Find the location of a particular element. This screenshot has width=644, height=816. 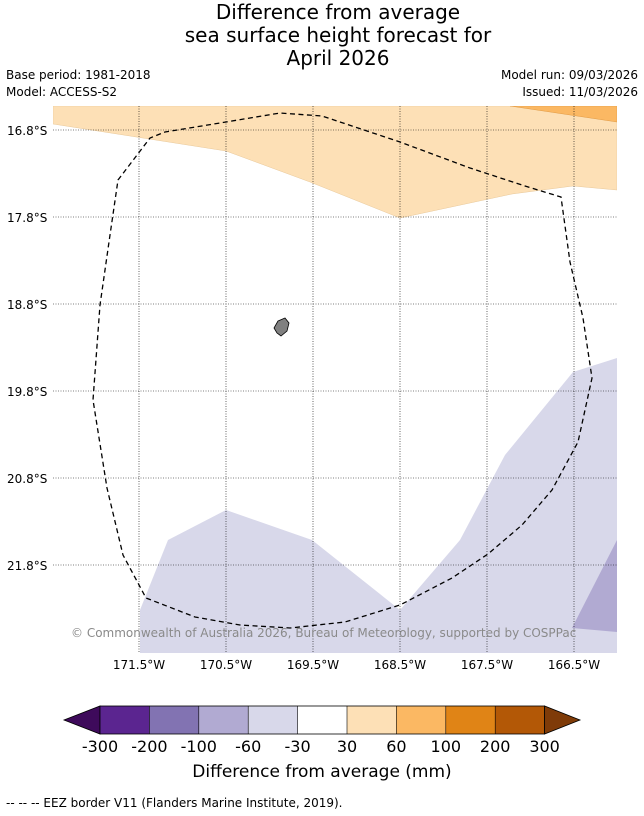

lon-label: 171.5°W is located at coordinates (139, 665).